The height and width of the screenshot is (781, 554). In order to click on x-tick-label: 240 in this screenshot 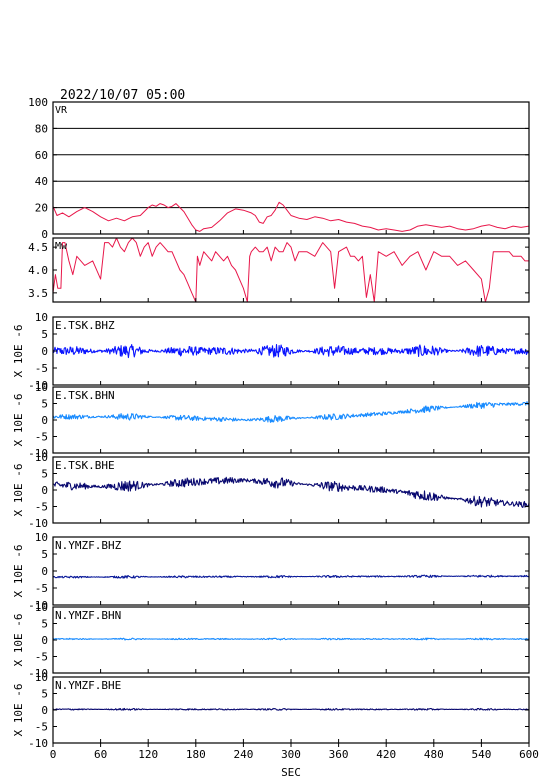, I will do `click(243, 754)`.